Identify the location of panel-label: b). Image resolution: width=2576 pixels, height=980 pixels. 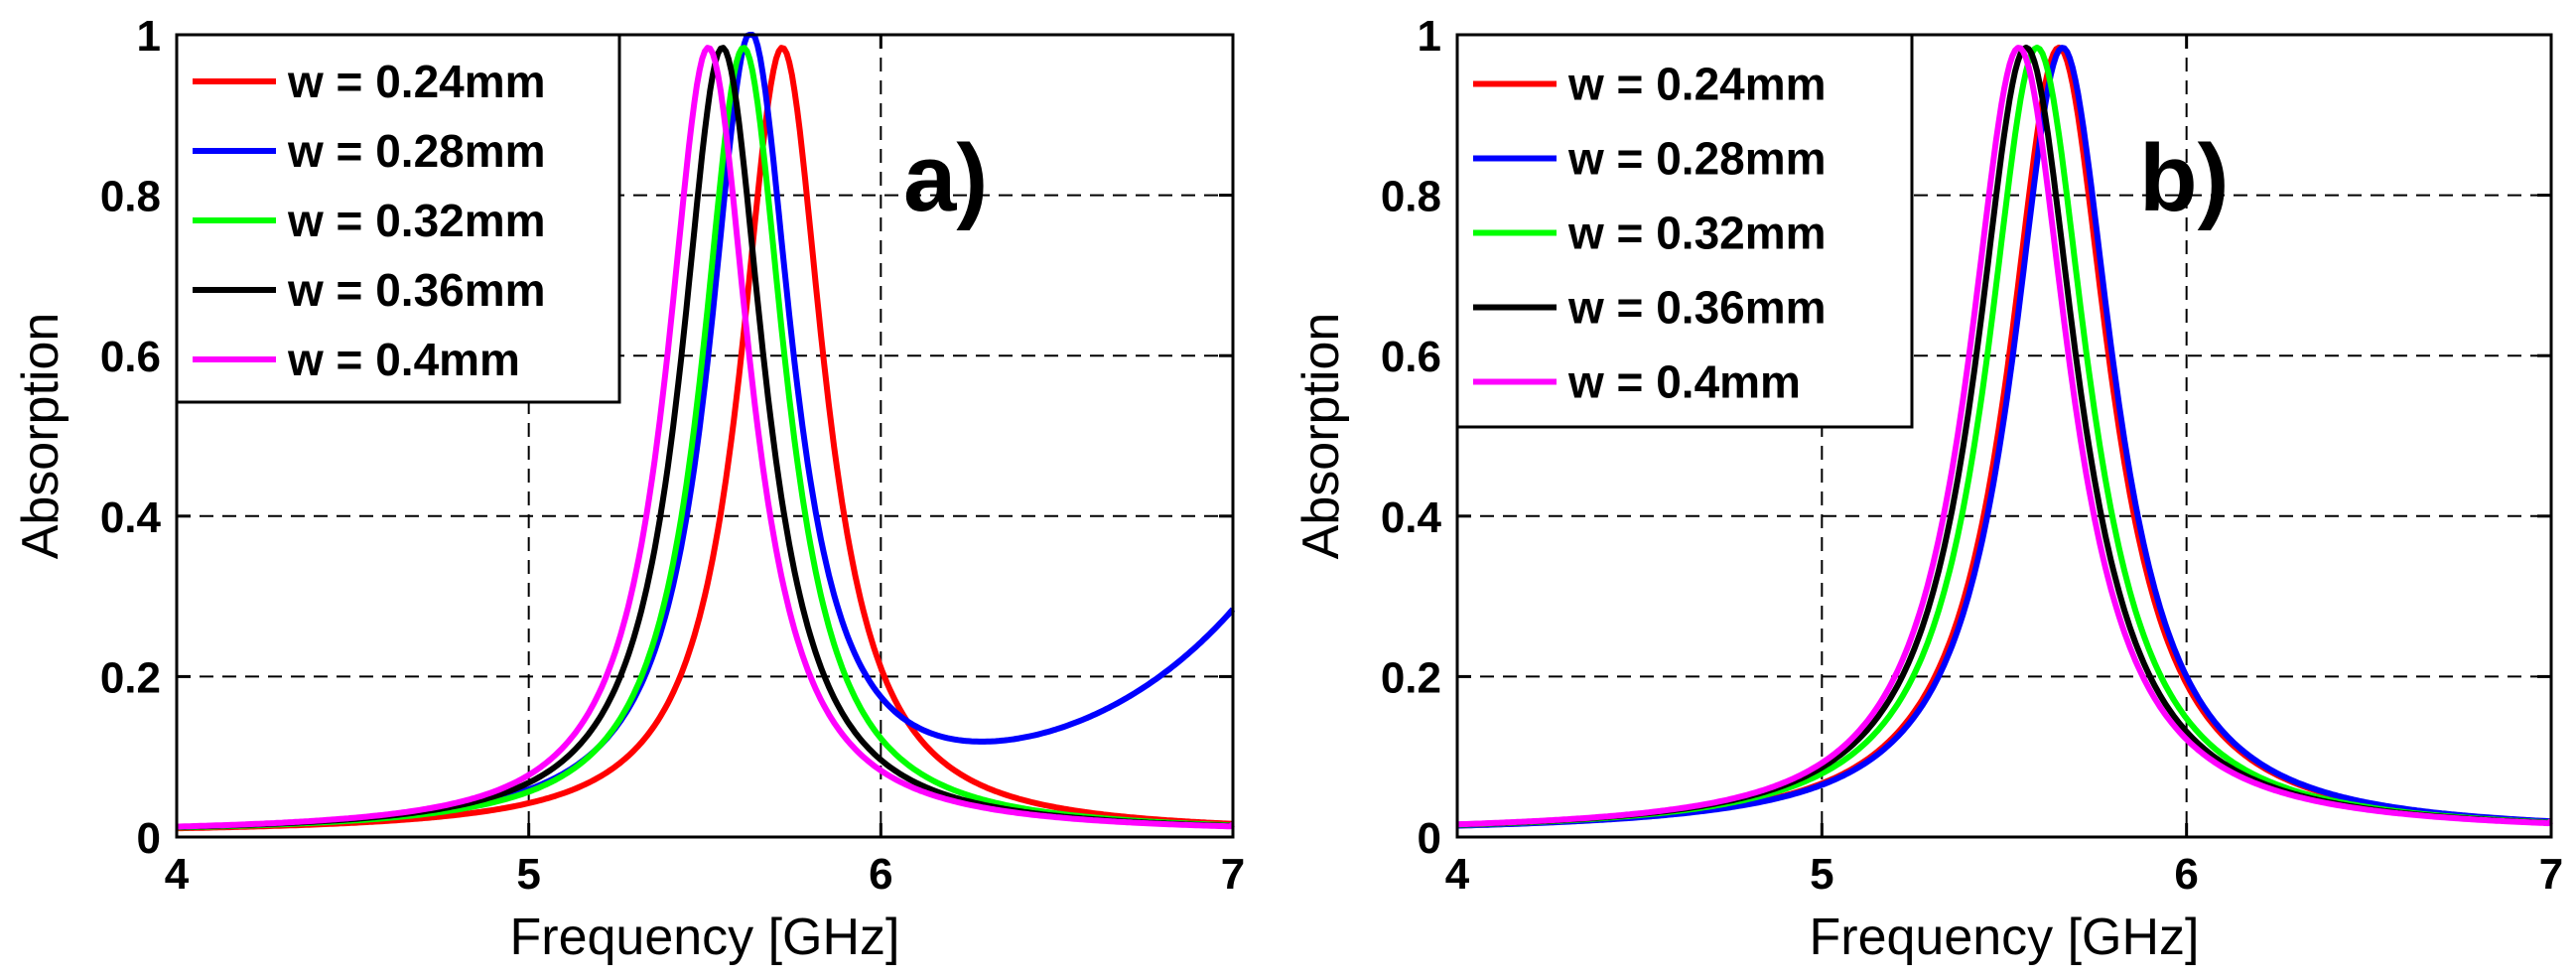
(2184, 178).